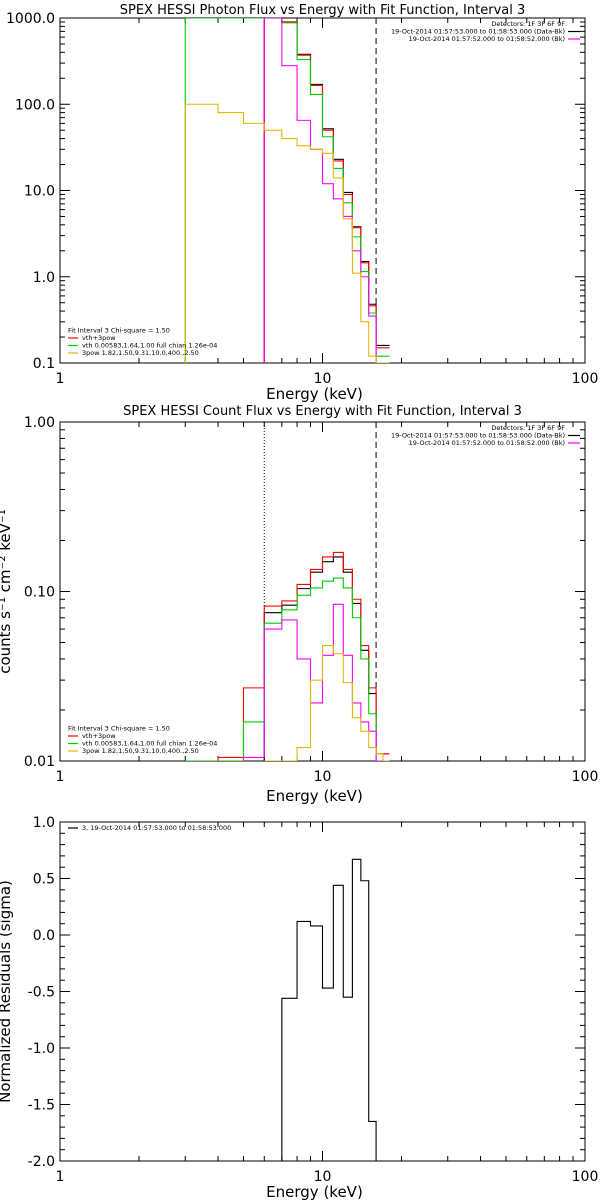 This screenshot has width=600, height=1204. What do you see at coordinates (7, 591) in the screenshot?
I see `y-axis-label: counts s⁻¹ cm⁻² keV⁻¹` at bounding box center [7, 591].